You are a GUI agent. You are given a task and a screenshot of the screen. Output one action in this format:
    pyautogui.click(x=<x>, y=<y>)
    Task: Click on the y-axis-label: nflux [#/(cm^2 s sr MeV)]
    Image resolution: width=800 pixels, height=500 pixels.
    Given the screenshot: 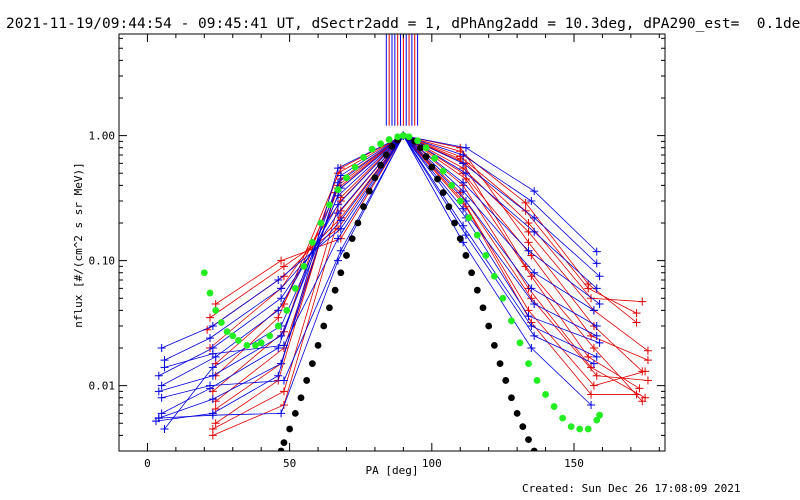 What is the action you would take?
    pyautogui.click(x=78, y=245)
    